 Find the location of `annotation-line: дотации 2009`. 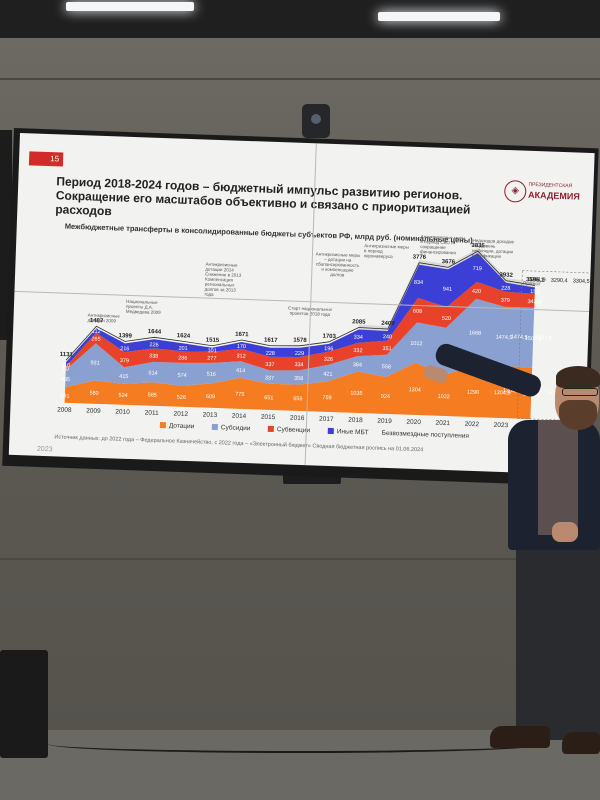

annotation-line: дотации 2009 is located at coordinates (101, 320).